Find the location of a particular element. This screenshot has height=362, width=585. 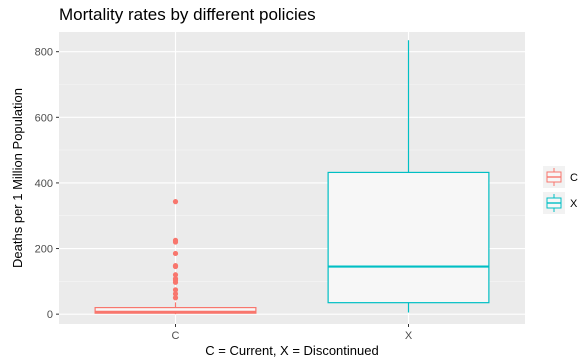

legend: CX is located at coordinates (560, 190).